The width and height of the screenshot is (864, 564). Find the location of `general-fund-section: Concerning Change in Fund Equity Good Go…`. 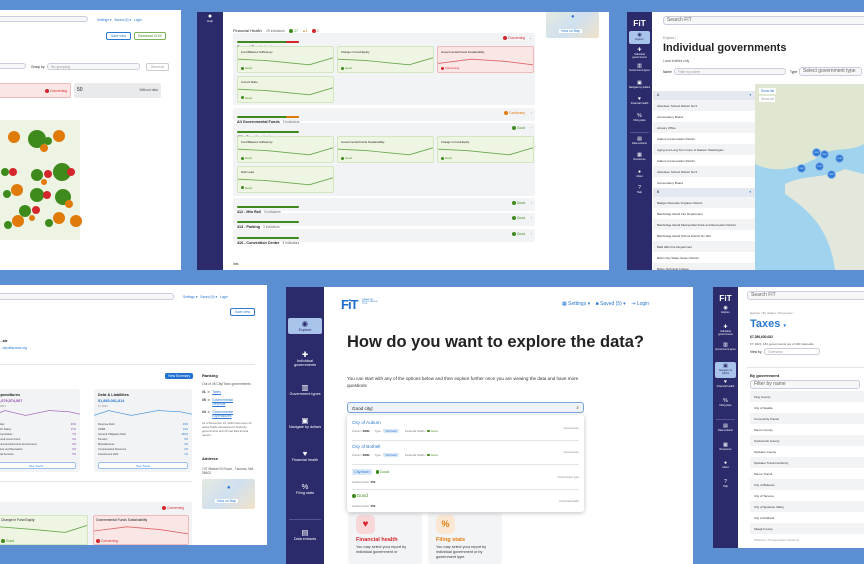

general-fund-section: Concerning Change in Fund Equity Good Go… is located at coordinates (96, 523).